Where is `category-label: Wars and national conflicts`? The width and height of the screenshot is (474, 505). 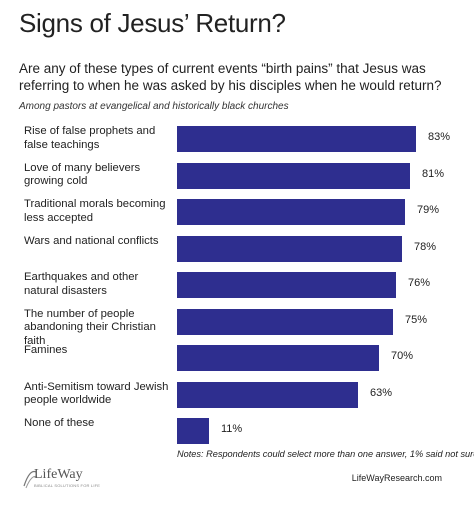
category-label: Wars and national conflicts is located at coordinates (91, 240).